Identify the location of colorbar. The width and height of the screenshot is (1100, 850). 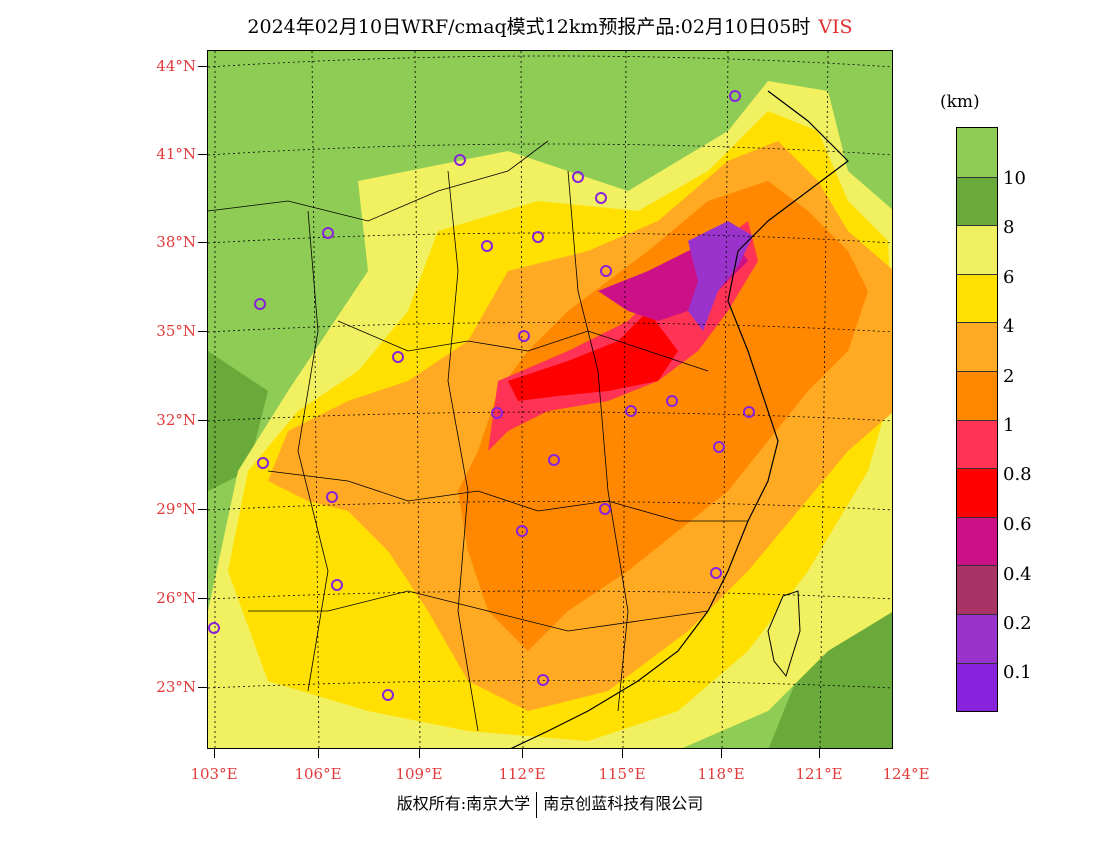
(977, 420).